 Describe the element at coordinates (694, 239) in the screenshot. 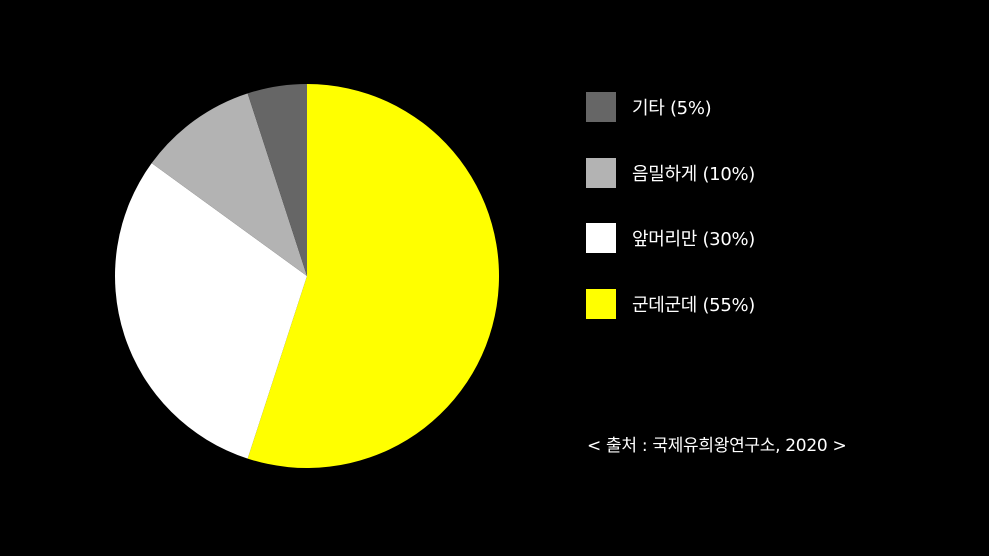

I see `legend-label-bangs-only: 앞머리만 (30%)` at that location.